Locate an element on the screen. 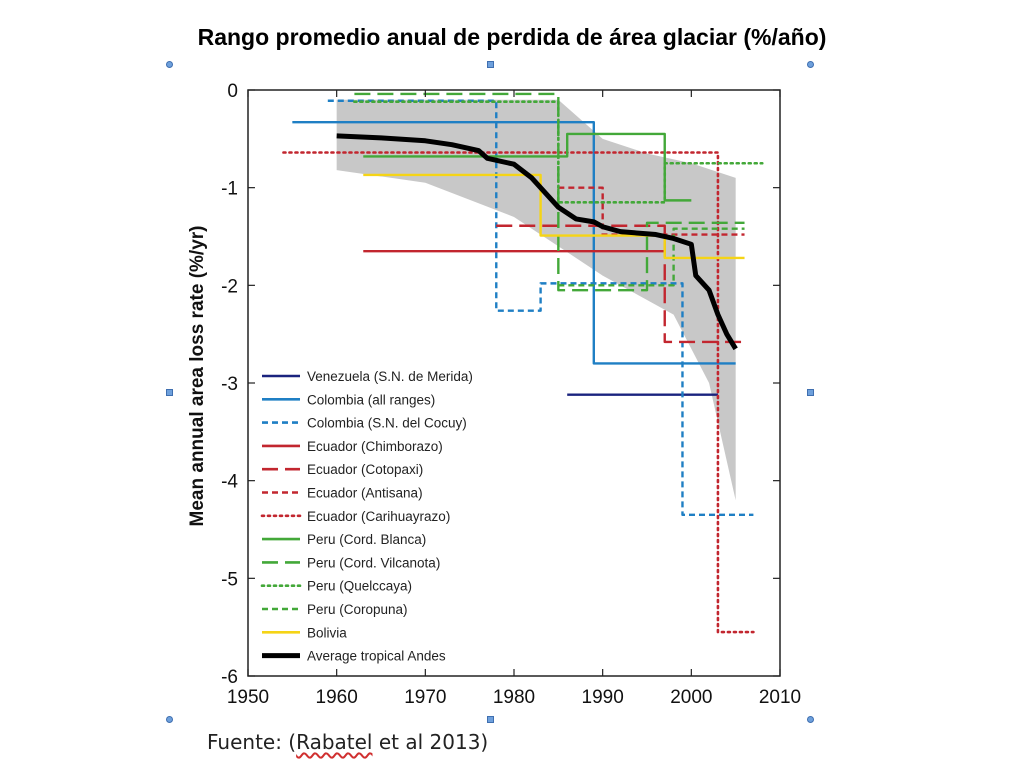 Image resolution: width=1024 pixels, height=768 pixels. y-axis-label: Mean annual area loss rate (%/yr) is located at coordinates (197, 376).